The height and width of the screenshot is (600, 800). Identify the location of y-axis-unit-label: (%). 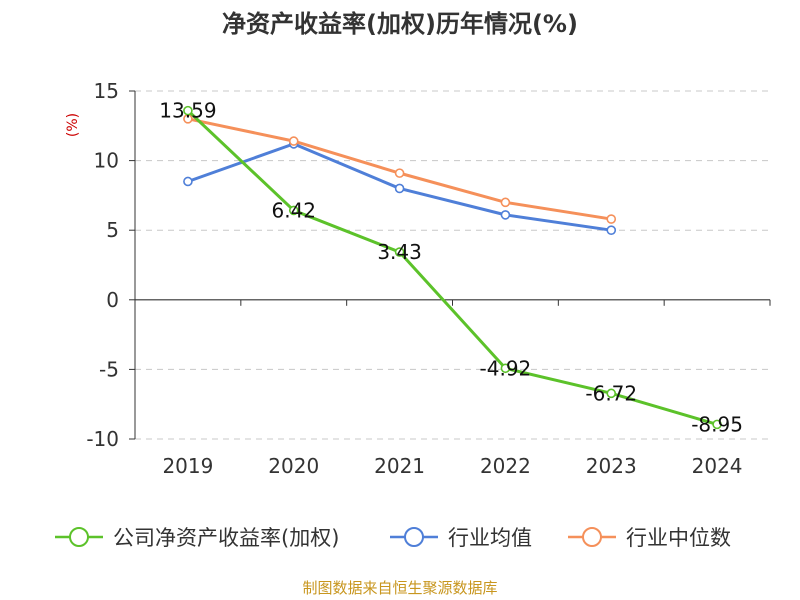
(73, 125).